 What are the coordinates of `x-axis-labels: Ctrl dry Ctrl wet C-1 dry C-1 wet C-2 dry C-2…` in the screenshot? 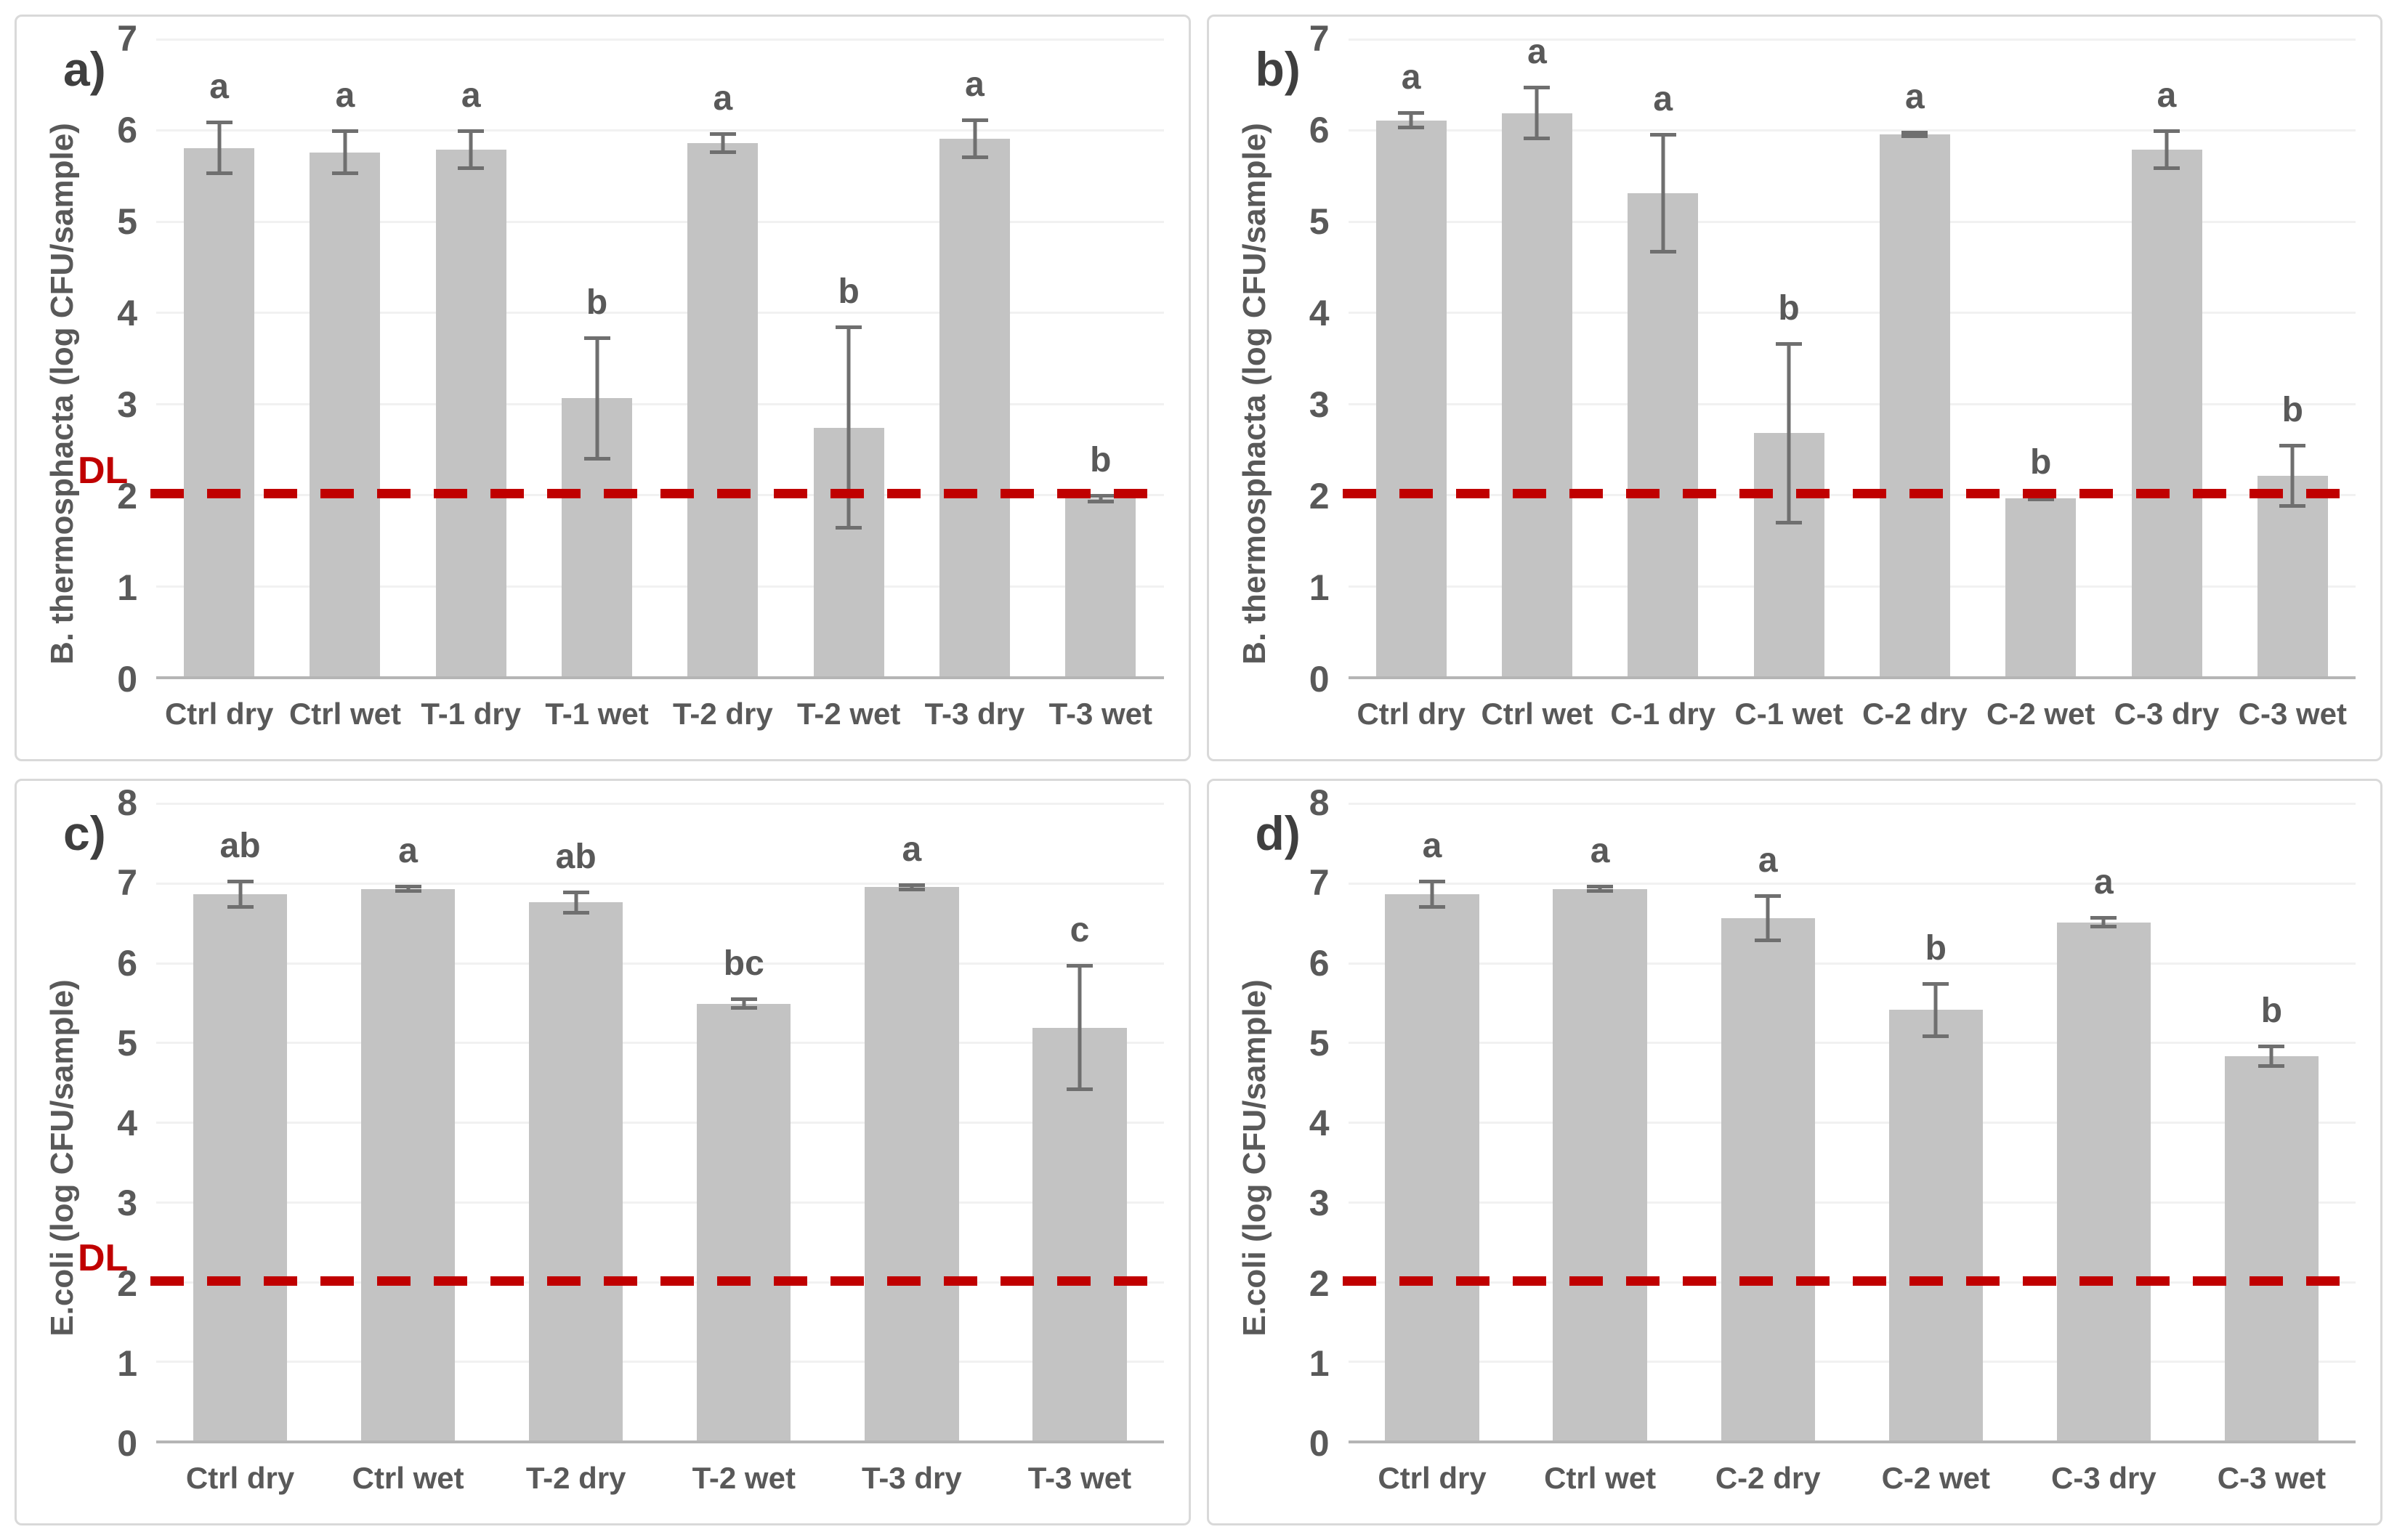 It's located at (1852, 714).